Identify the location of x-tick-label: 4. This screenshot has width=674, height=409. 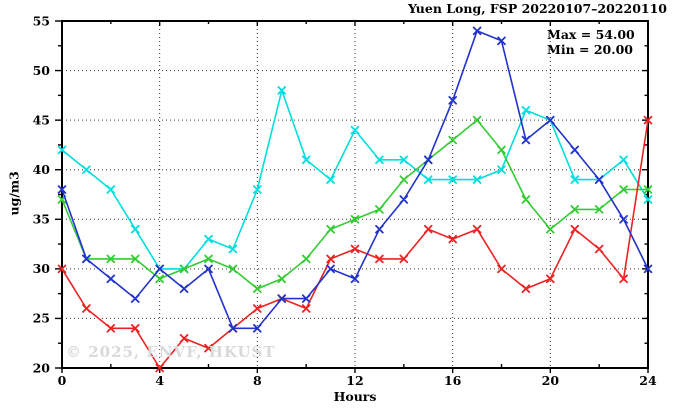
(159, 380).